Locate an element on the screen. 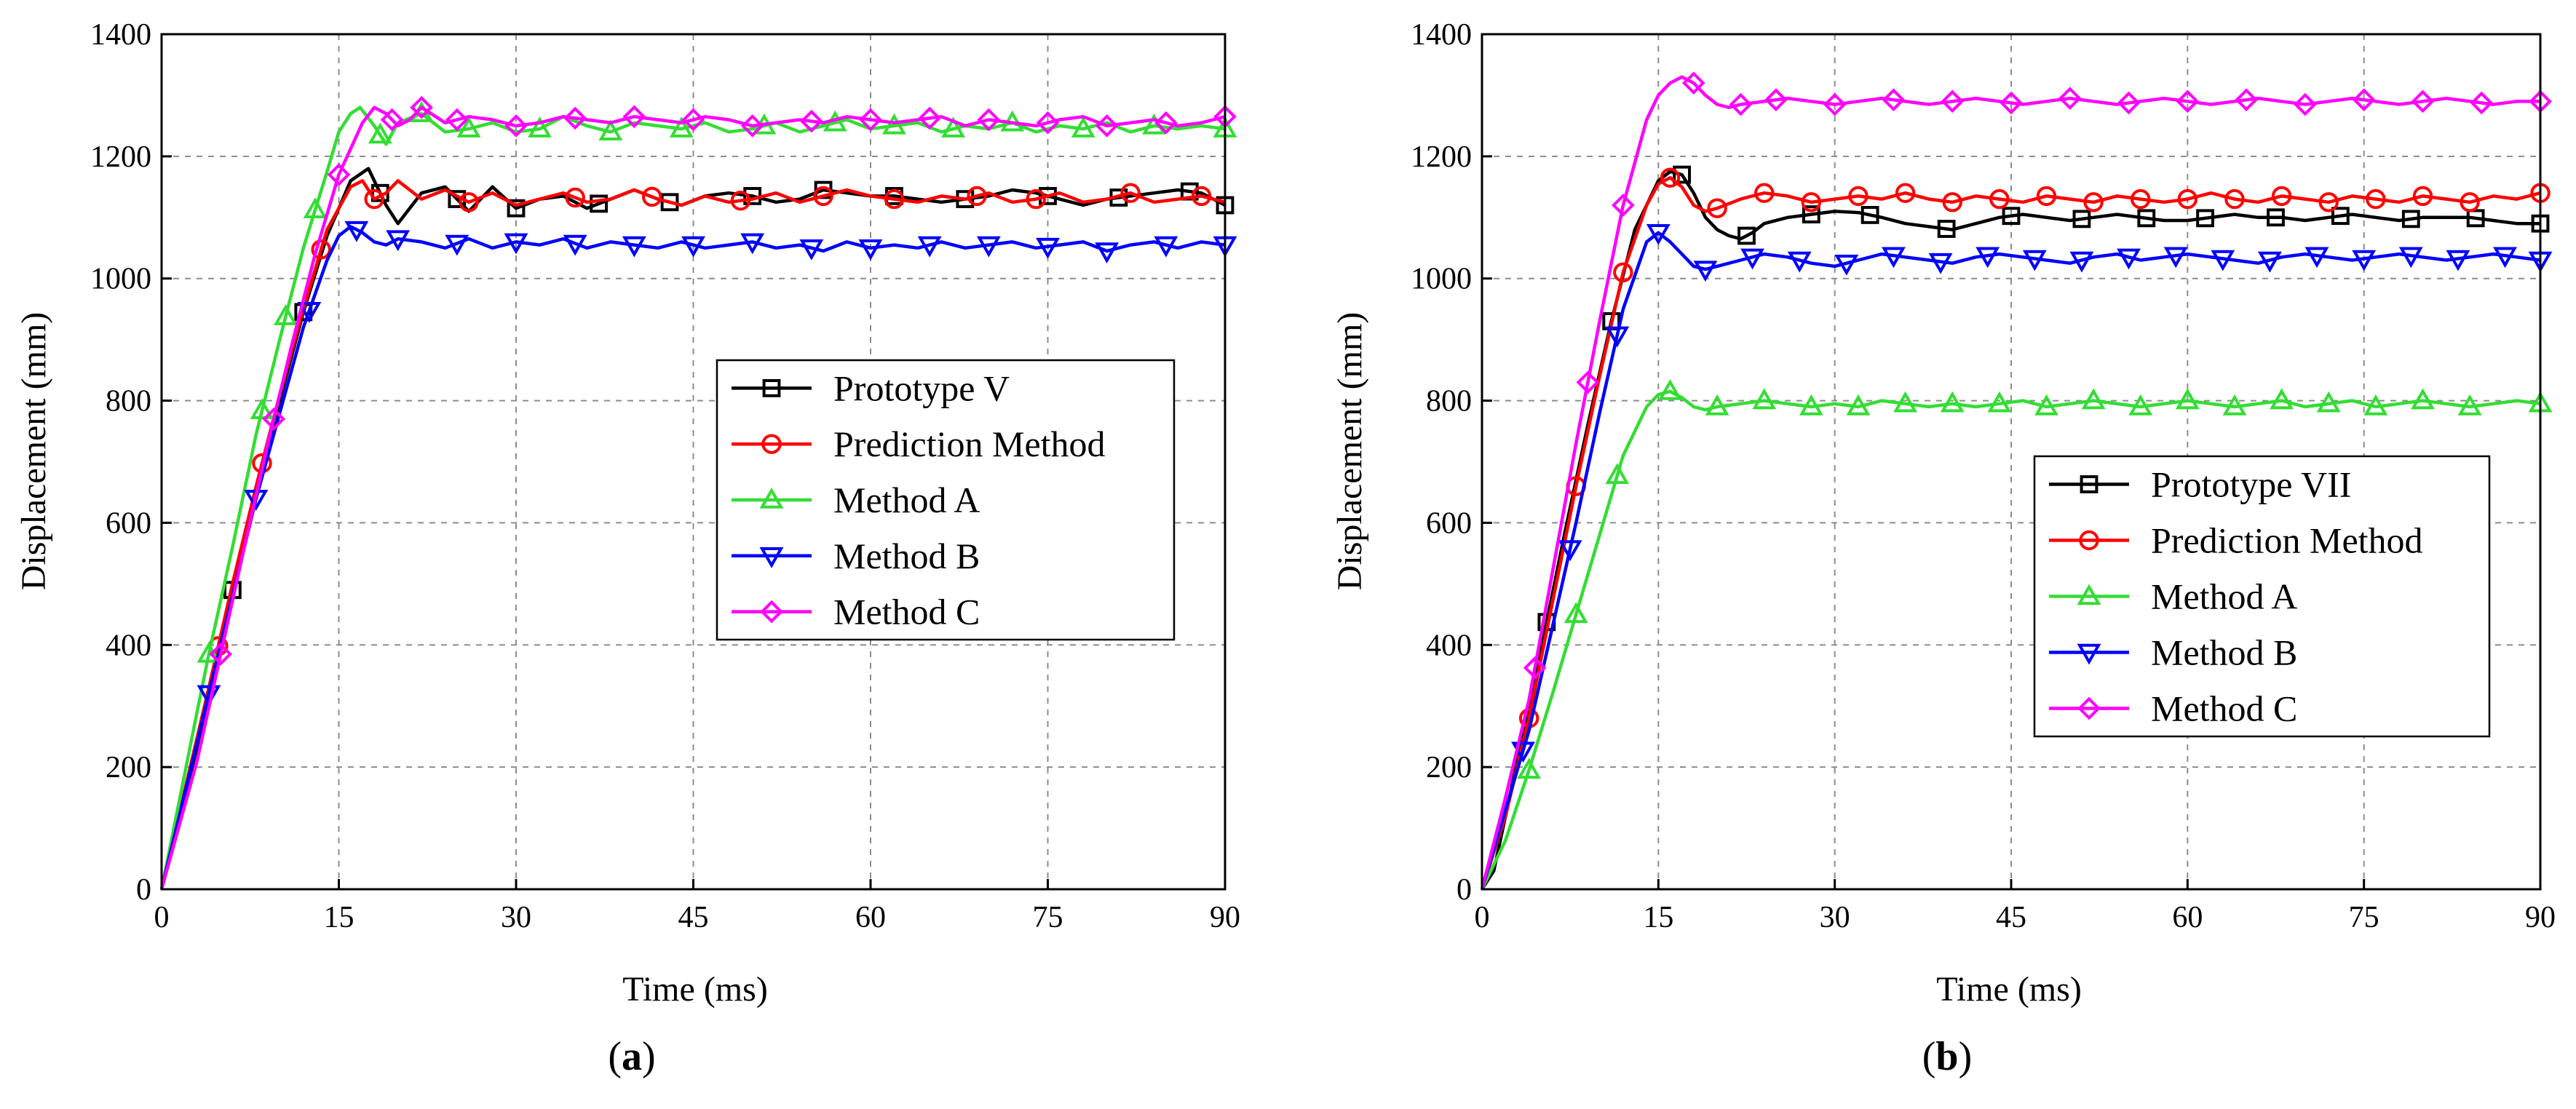 The height and width of the screenshot is (1109, 2576). x-tick-label: 15 is located at coordinates (1658, 917).